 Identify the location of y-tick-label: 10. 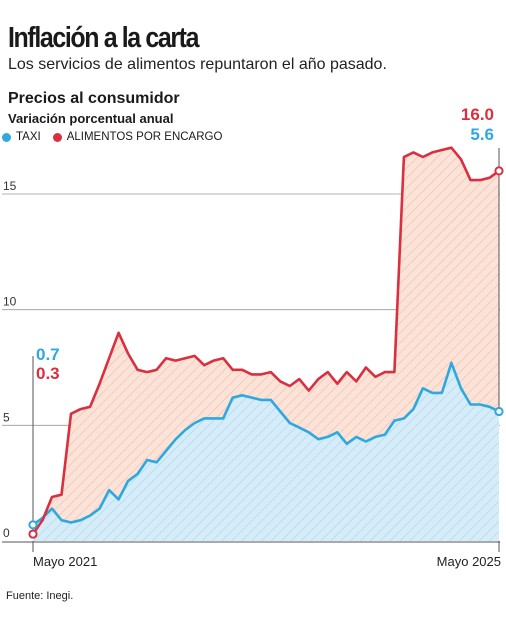
(10, 302).